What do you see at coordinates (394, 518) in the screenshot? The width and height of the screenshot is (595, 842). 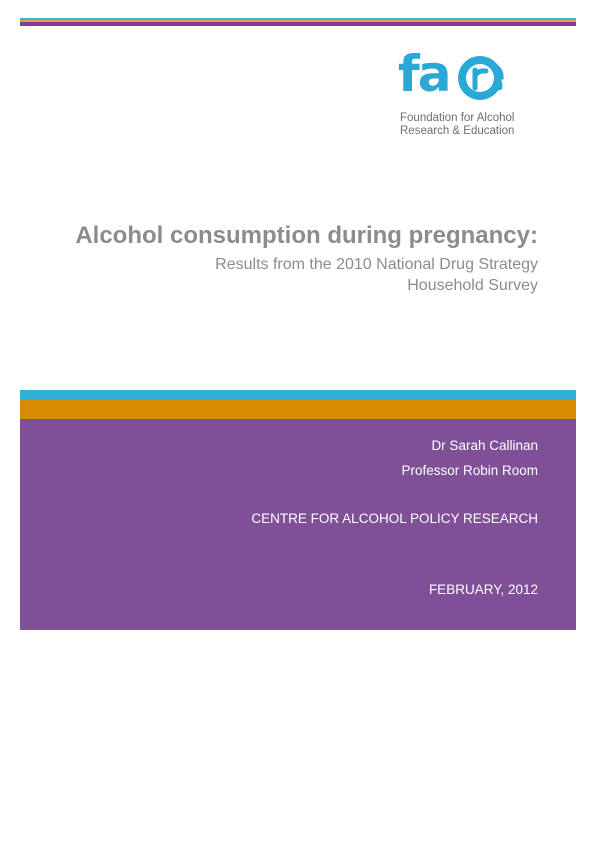 I see `organisation-name: CENTRE FOR ALCOHOL POLICY RESEARCH` at bounding box center [394, 518].